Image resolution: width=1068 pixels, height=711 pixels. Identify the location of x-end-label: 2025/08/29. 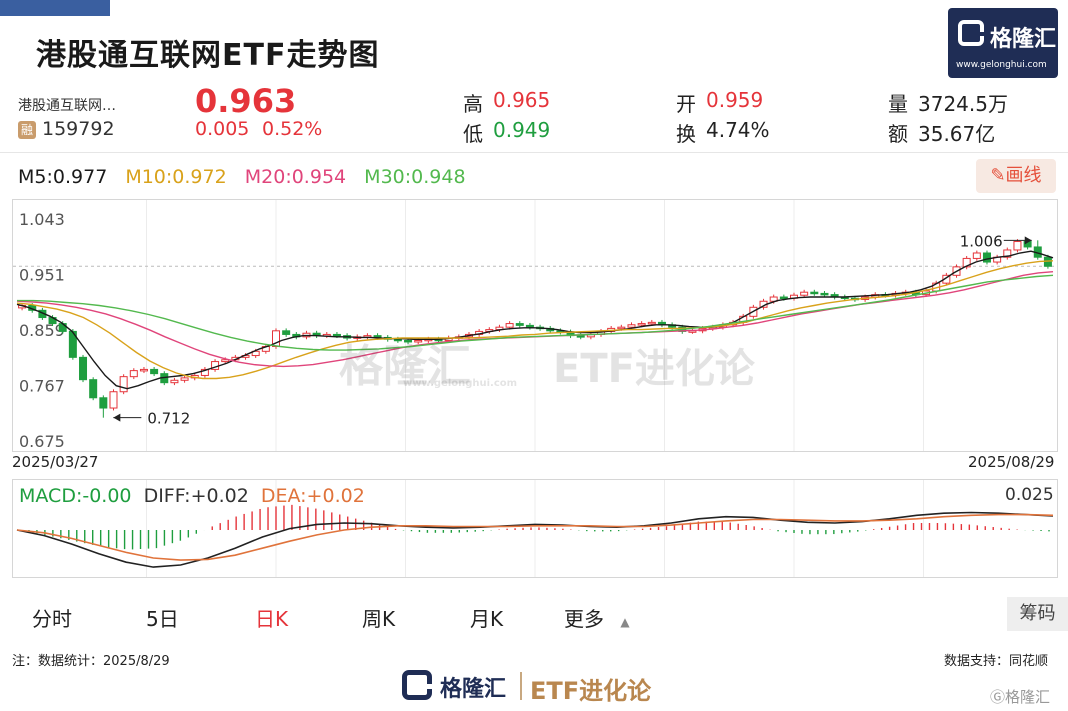
(1011, 462).